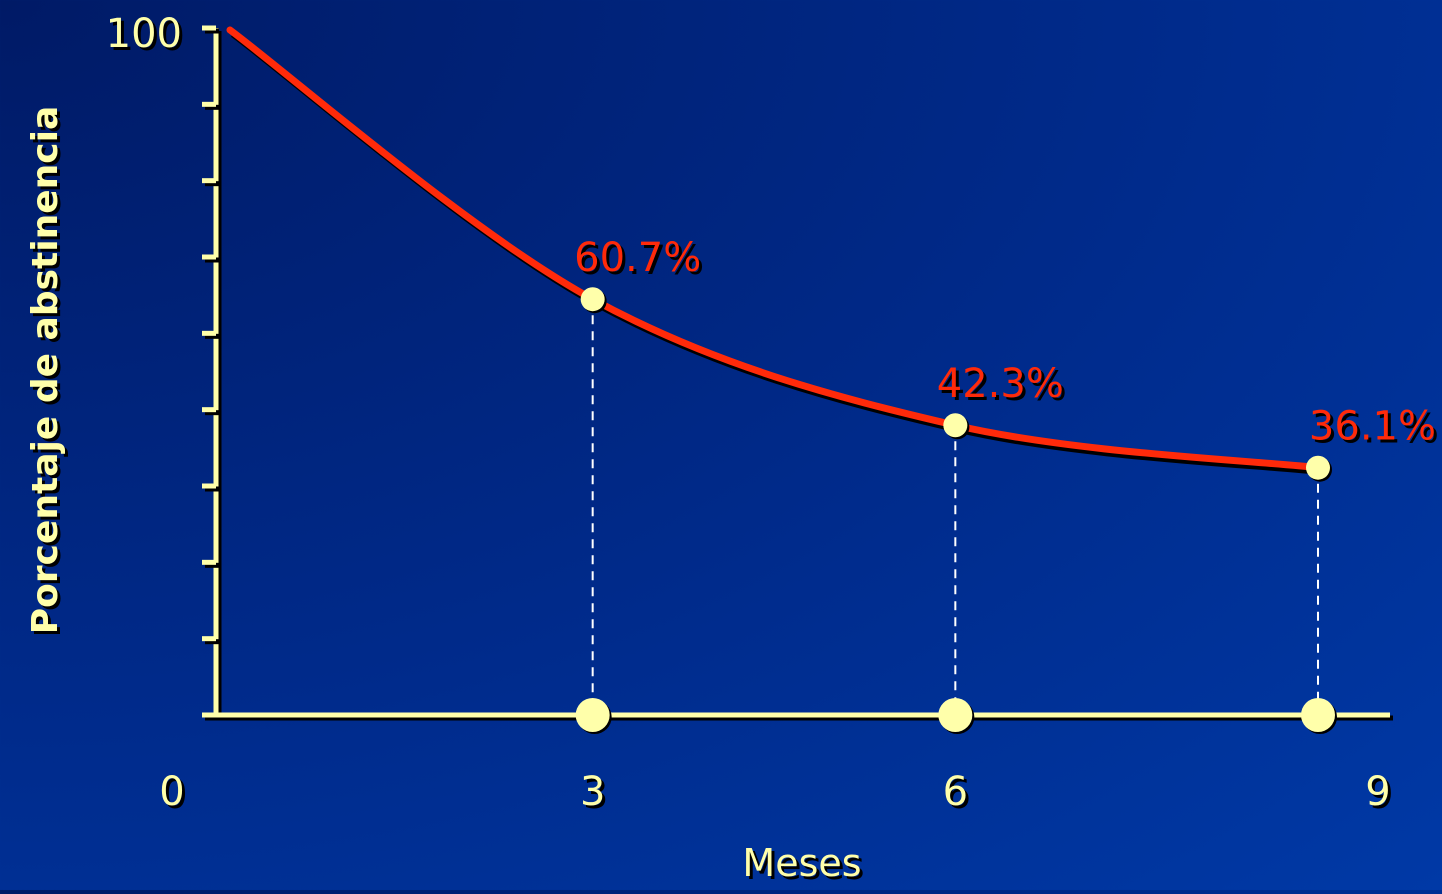 The width and height of the screenshot is (1442, 894). Describe the element at coordinates (640, 261) in the screenshot. I see `data-label-shadow: 60.7%` at that location.